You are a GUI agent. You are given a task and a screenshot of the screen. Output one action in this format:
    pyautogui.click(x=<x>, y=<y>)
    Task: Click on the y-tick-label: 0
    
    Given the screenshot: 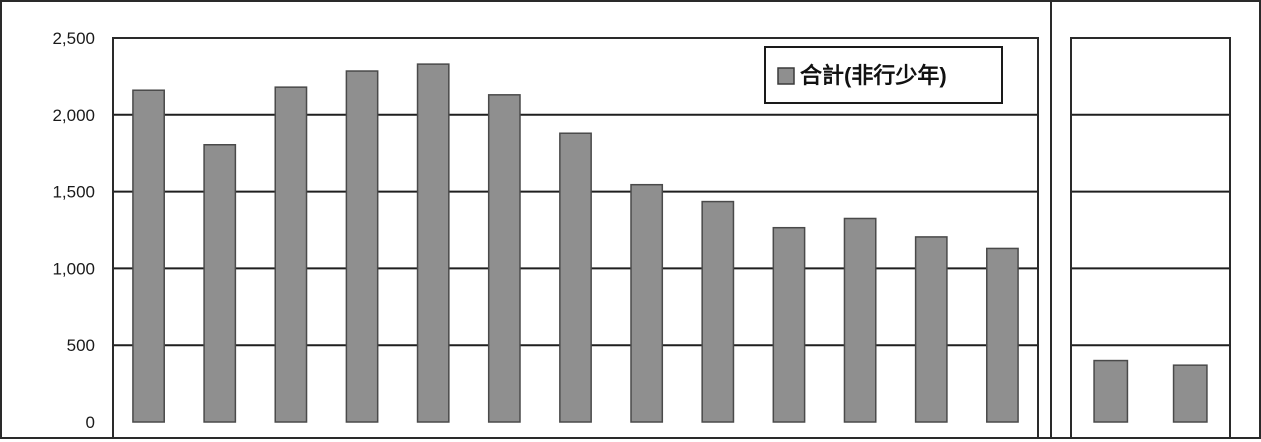 What is the action you would take?
    pyautogui.click(x=90, y=422)
    